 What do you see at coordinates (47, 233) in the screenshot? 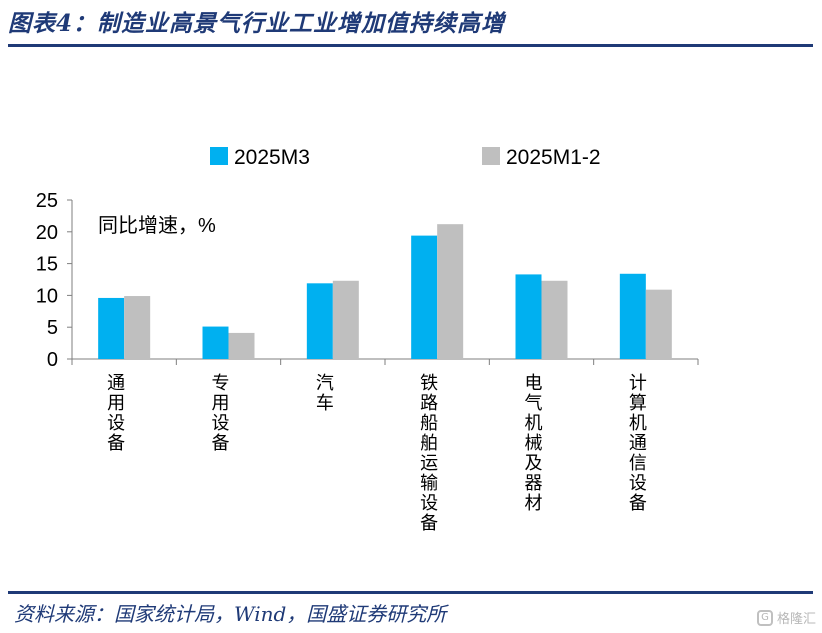
I see `y-tick-label: 20` at bounding box center [47, 233].